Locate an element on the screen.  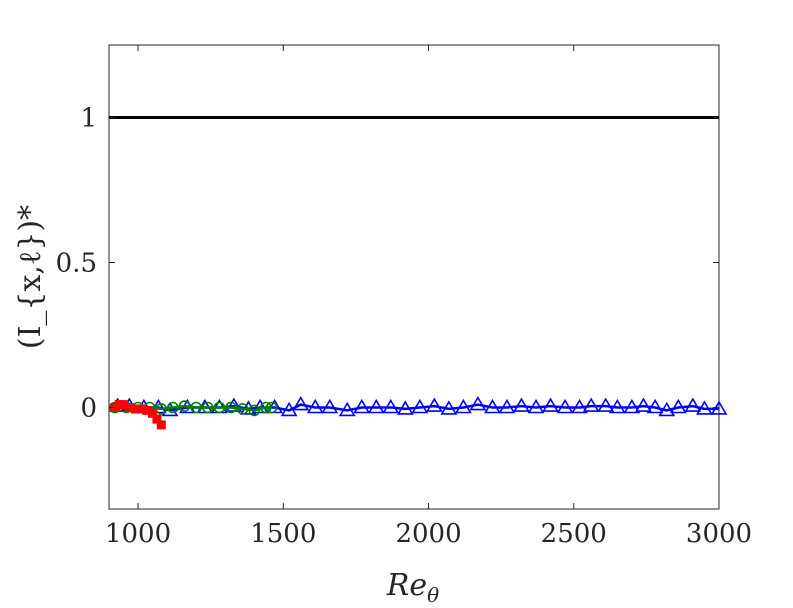
x-axis-label: Reθ is located at coordinates (412, 587).